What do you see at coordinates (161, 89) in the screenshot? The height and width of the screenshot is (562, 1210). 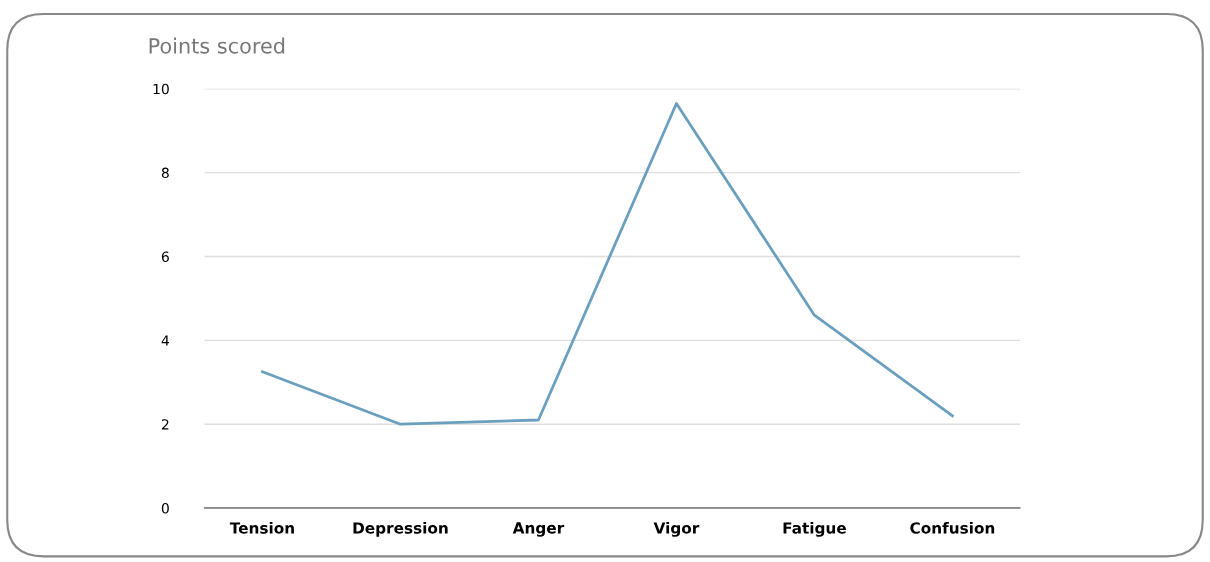 I see `y-tick-label: 10` at bounding box center [161, 89].